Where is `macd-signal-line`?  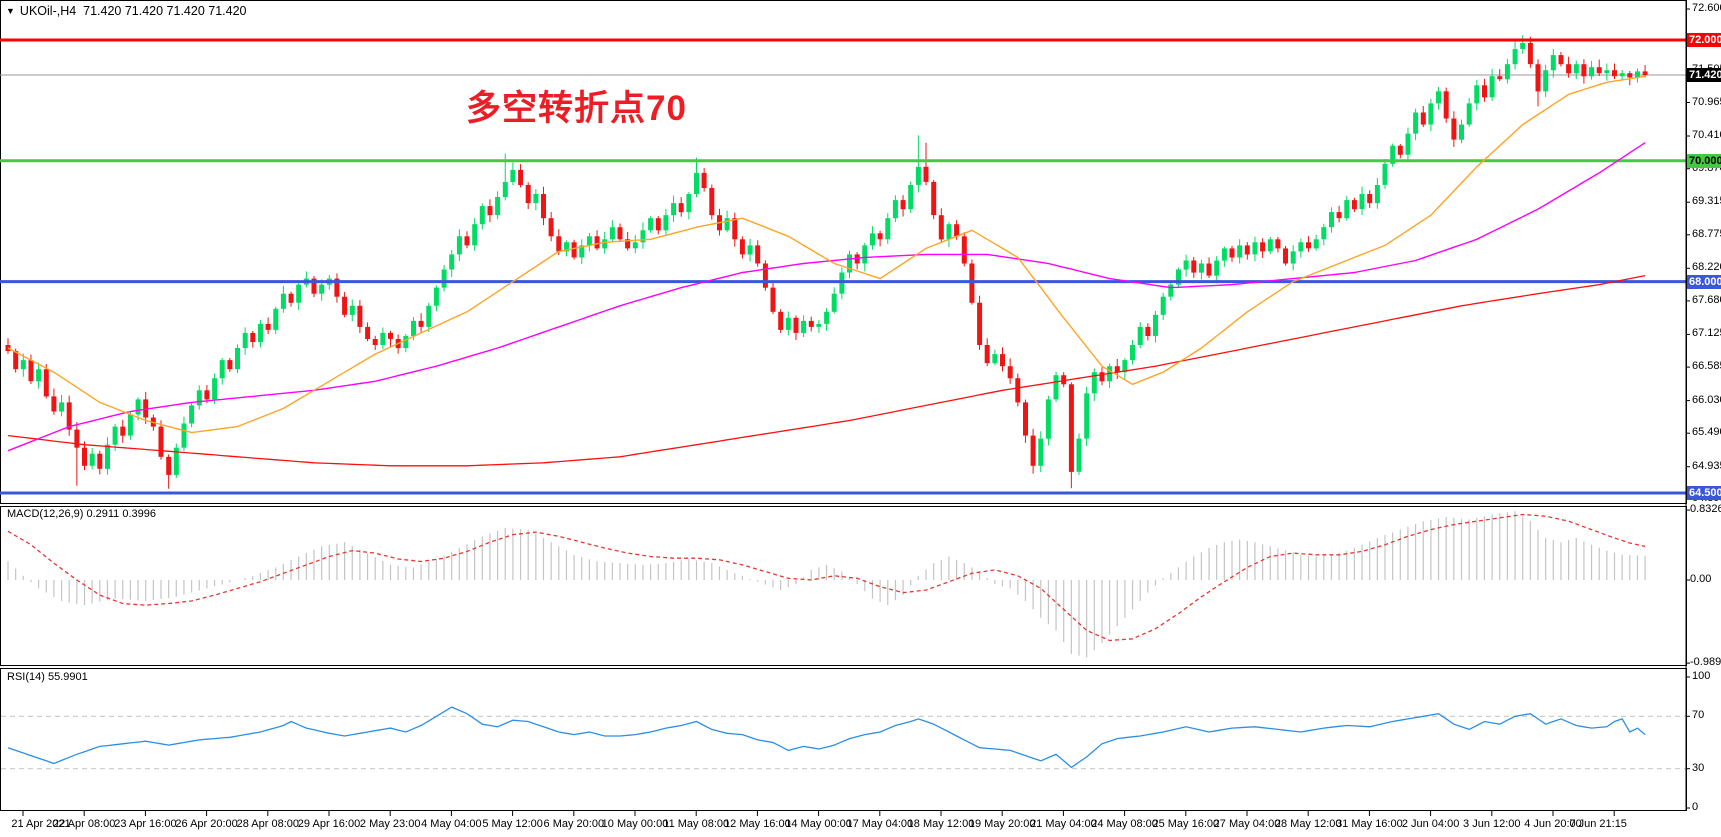
macd-signal-line is located at coordinates (826, 577).